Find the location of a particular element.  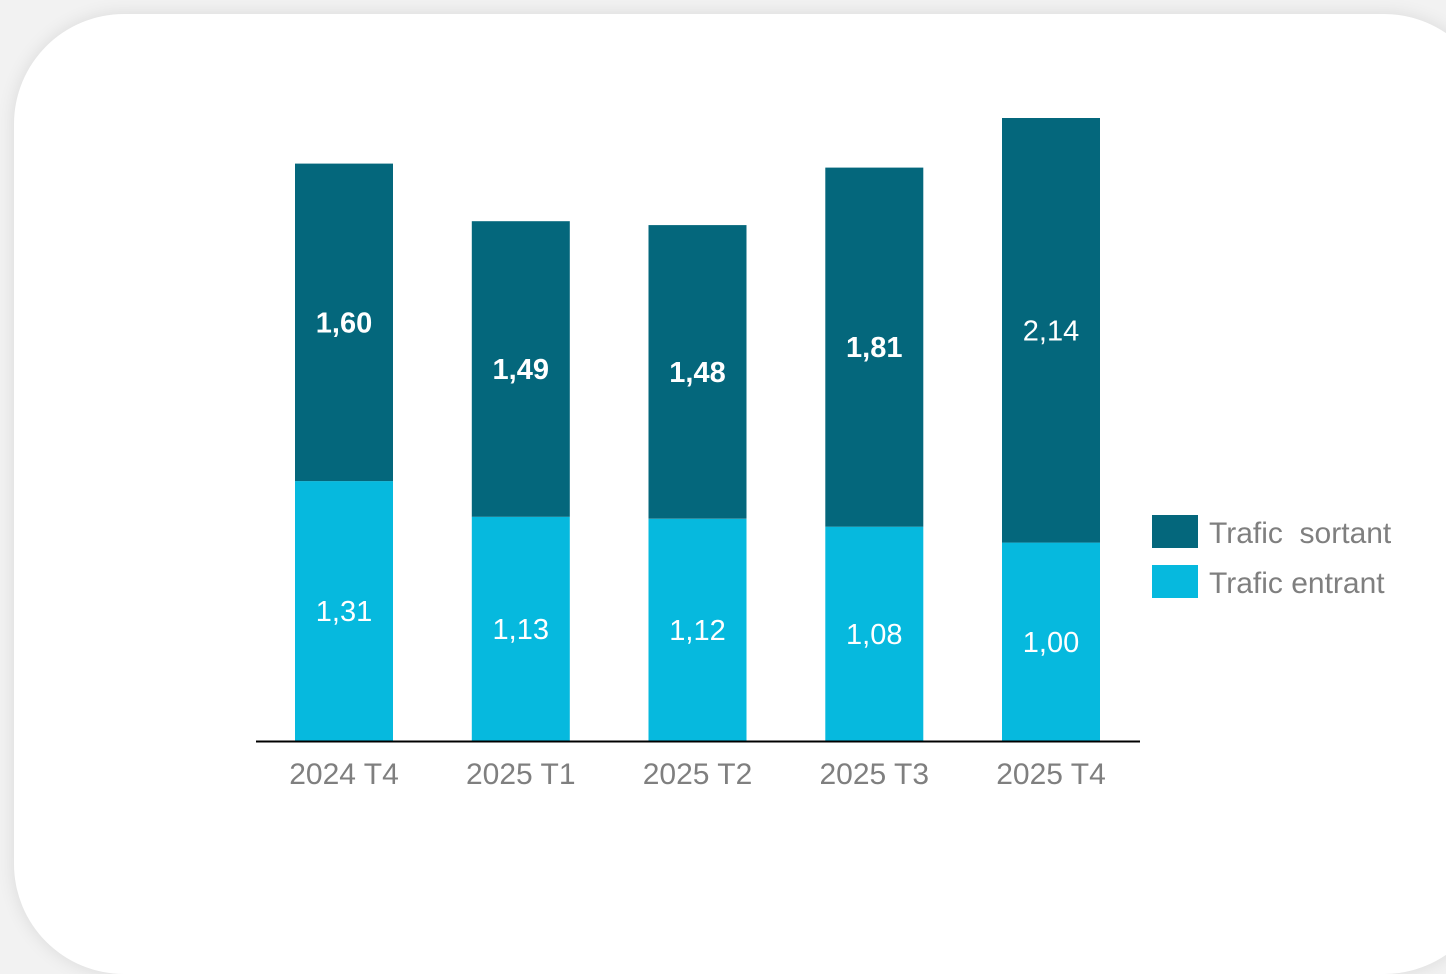

x-tick-labels: 2024 T4 2025 T1 2025 T2 2025 T3 2025 T4 is located at coordinates (697, 774).